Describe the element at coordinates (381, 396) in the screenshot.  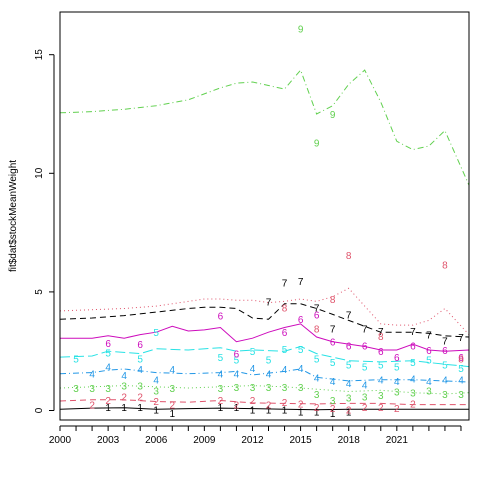
I see `point-label-3-18: 3` at that location.